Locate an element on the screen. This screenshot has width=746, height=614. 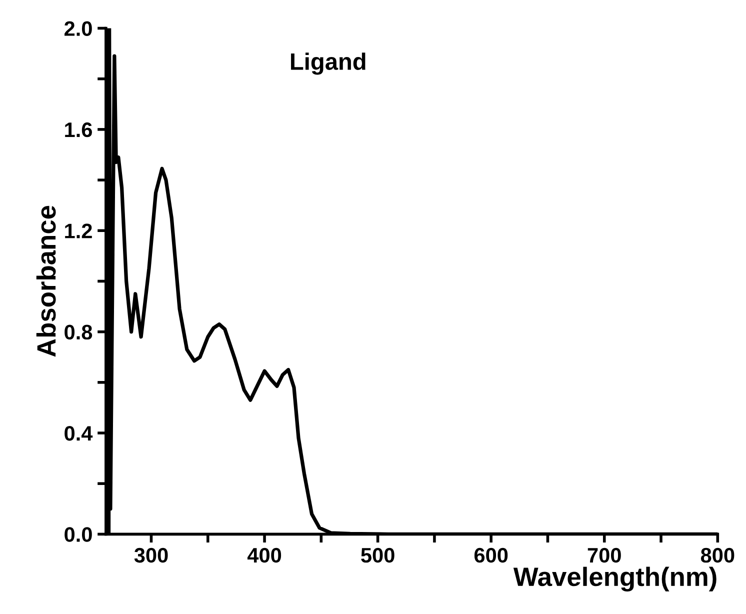
x-tick-label: 300 is located at coordinates (151, 555).